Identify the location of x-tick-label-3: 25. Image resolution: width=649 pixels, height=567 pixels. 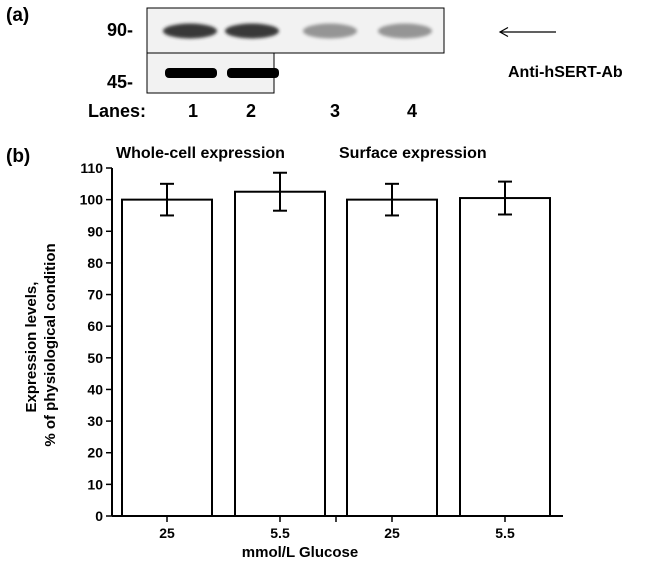
(392, 533).